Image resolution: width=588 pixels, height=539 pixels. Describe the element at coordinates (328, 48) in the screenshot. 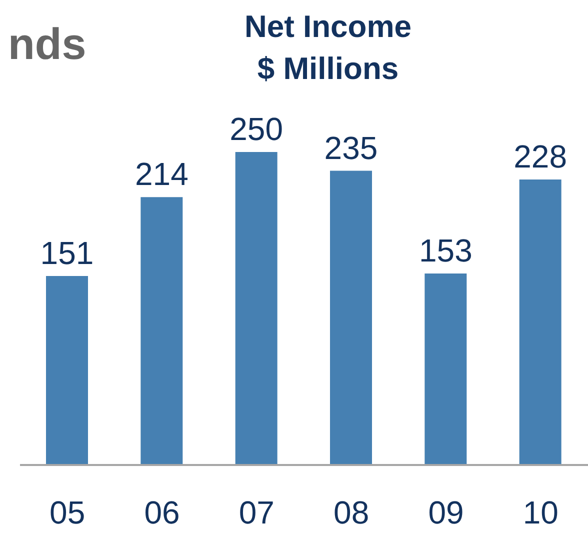

I see `chart-title: Net Income $ Millions` at that location.